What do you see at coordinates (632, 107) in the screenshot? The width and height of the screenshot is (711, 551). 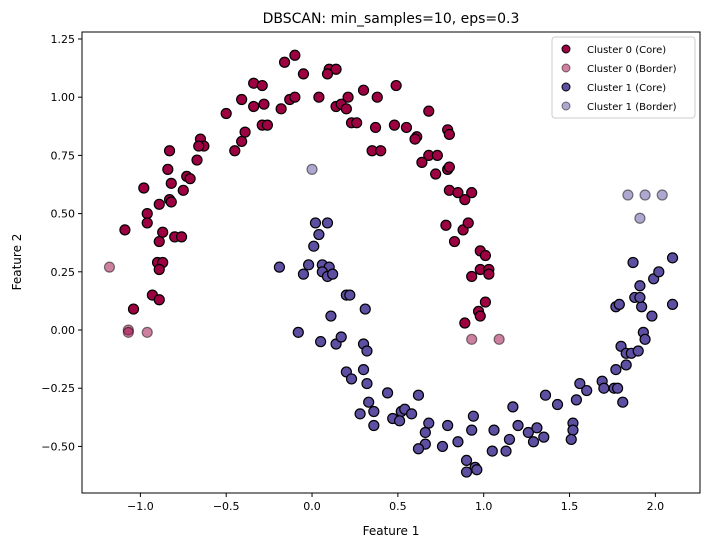 I see `legend-label: Cluster 1 (Border)` at bounding box center [632, 107].